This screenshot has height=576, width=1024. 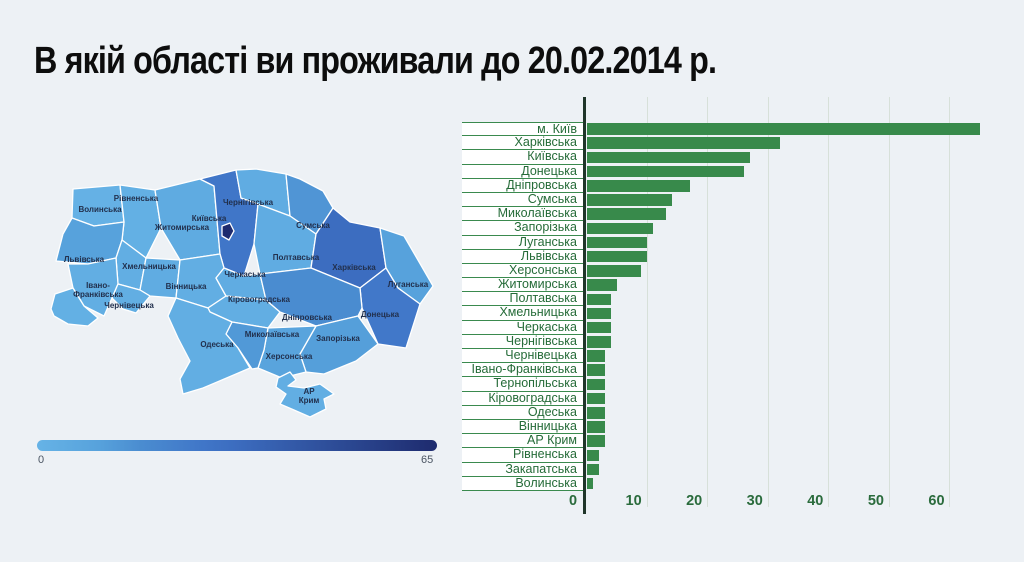 What do you see at coordinates (522, 285) in the screenshot?
I see `bar-label: Житомирська` at bounding box center [522, 285].